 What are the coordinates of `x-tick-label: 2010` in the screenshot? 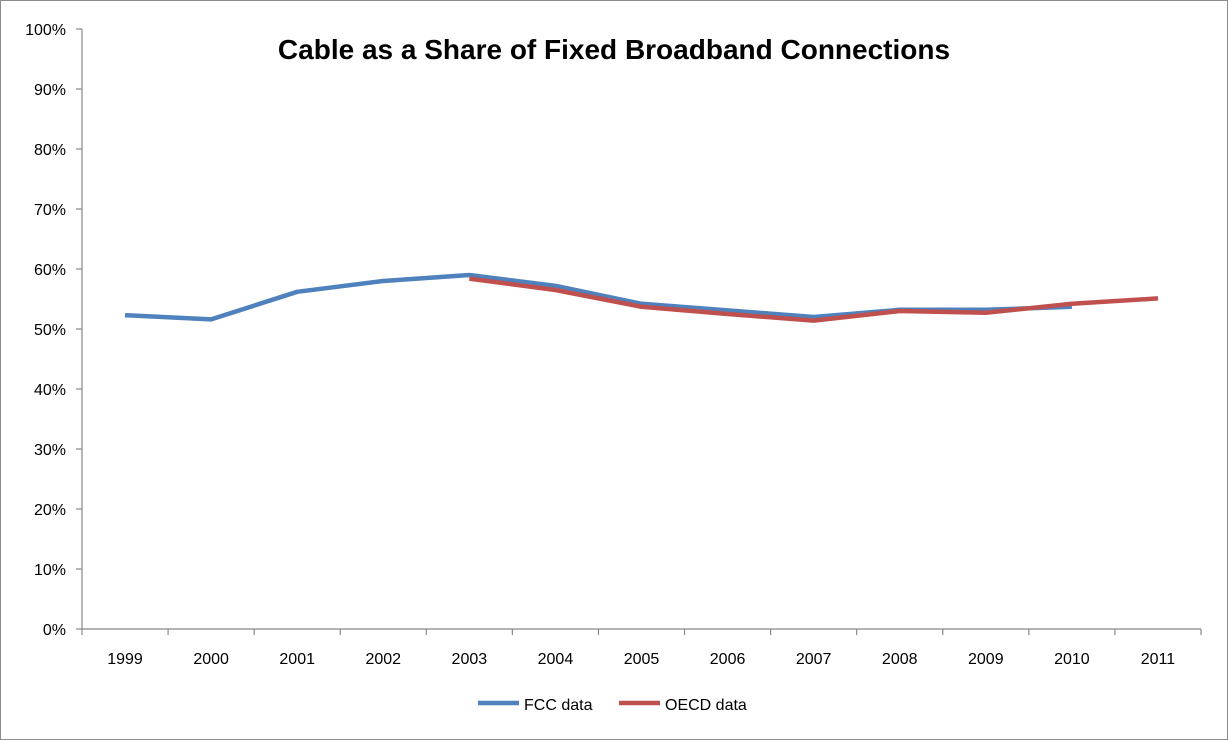 It's located at (1072, 659).